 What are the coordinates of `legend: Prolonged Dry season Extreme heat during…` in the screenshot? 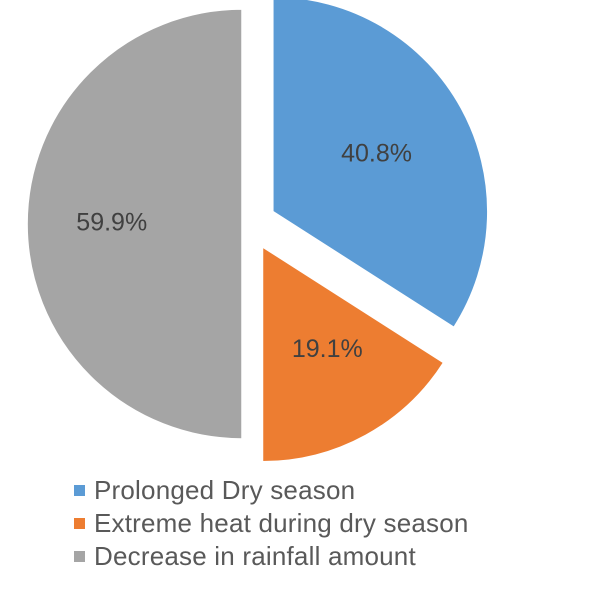 It's located at (331, 523).